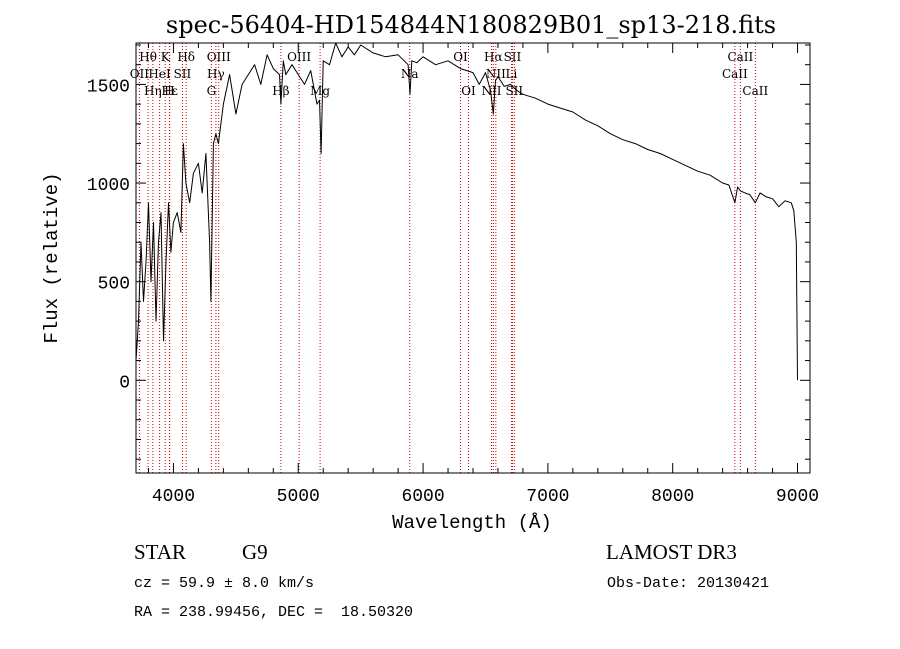 This screenshot has width=900, height=649. Describe the element at coordinates (216, 74) in the screenshot. I see `line-marker-label: Hγ` at that location.